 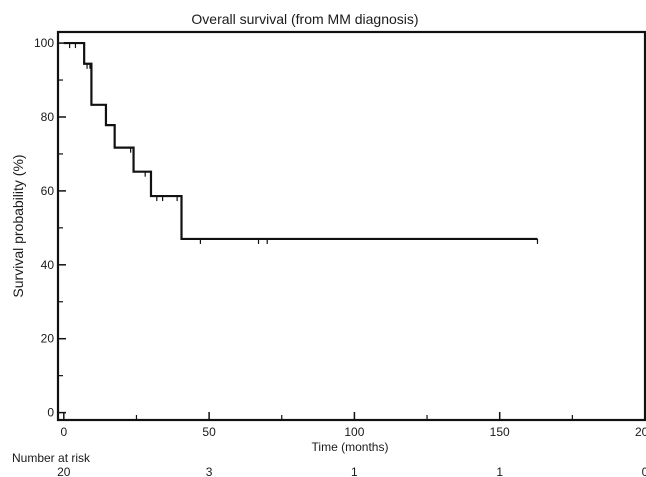 What do you see at coordinates (44, 43) in the screenshot?
I see `y-tick-label: 100` at bounding box center [44, 43].